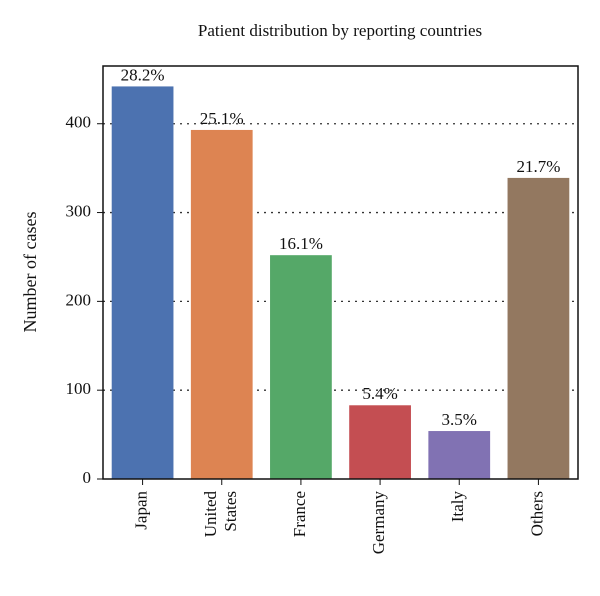 The height and width of the screenshot is (596, 600). I want to click on x-tick-label: Others, so click(536, 513).